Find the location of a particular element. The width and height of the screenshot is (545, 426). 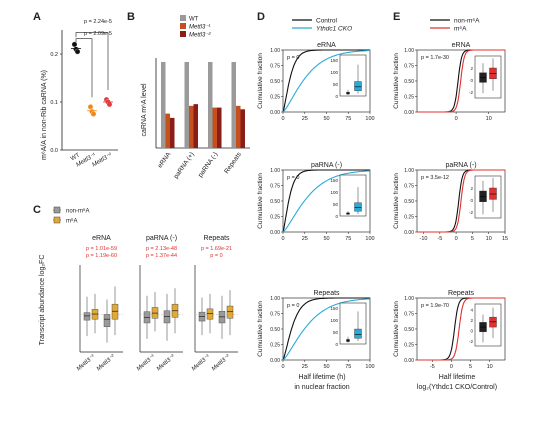

panel-c-group-title: eRNA is located at coordinates (101, 238).